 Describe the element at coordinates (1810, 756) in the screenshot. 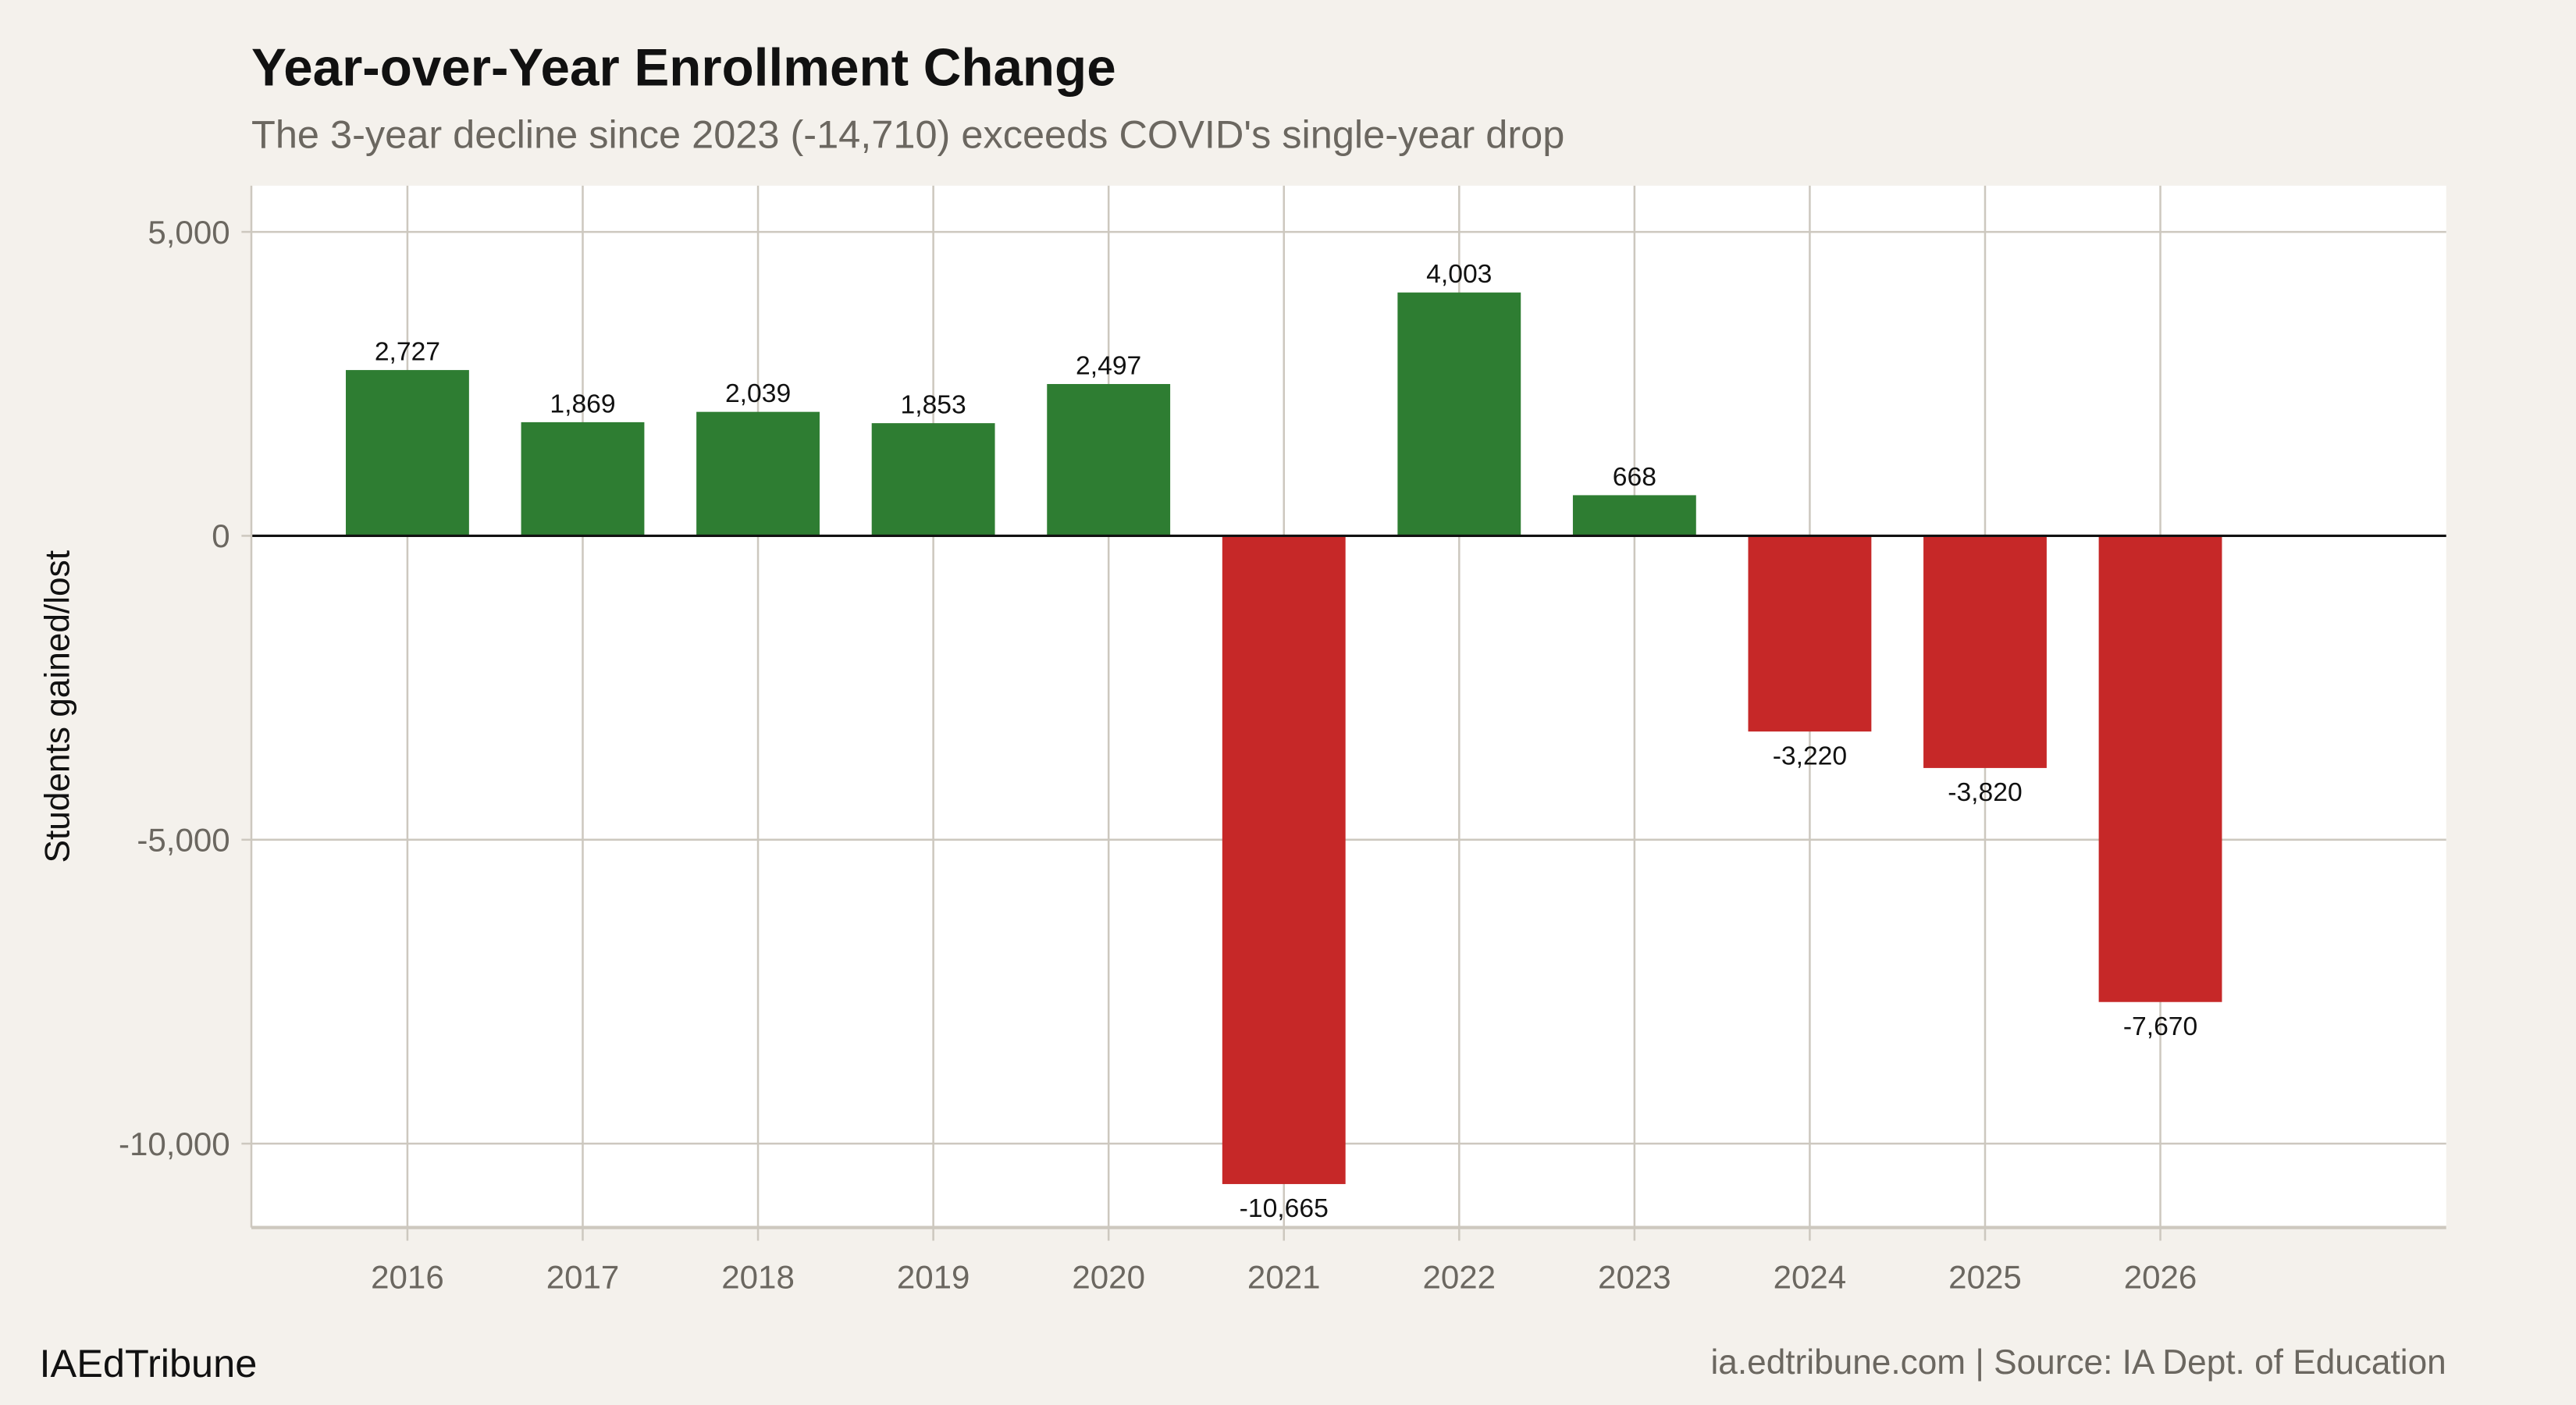

I see `data-label: -3,220` at that location.